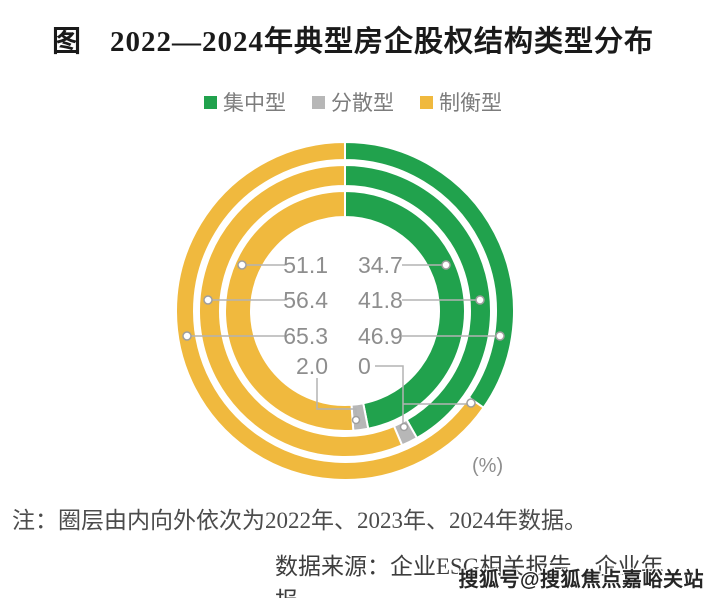 The width and height of the screenshot is (706, 598). What do you see at coordinates (312, 366) in the screenshot?
I see `value-label-left-row4: 2.0` at bounding box center [312, 366].